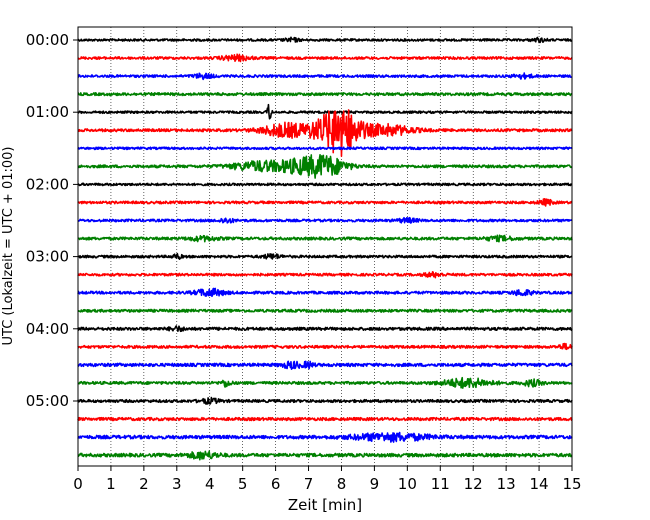 Image resolution: width=650 pixels, height=520 pixels. I want to click on y-tick-label-00:00: 00:00, so click(47, 40).